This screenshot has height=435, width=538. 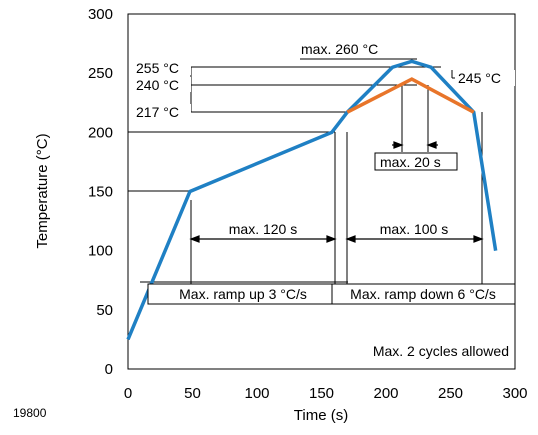 I want to click on label-255c: 255 °C, so click(x=157, y=68).